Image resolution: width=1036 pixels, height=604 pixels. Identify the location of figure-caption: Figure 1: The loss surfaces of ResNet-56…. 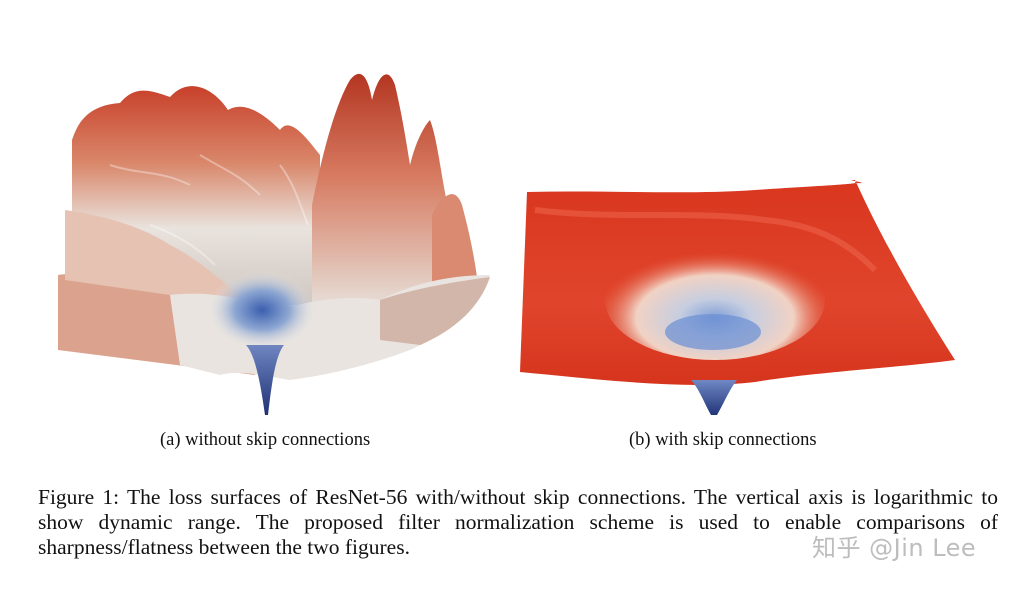
(518, 522).